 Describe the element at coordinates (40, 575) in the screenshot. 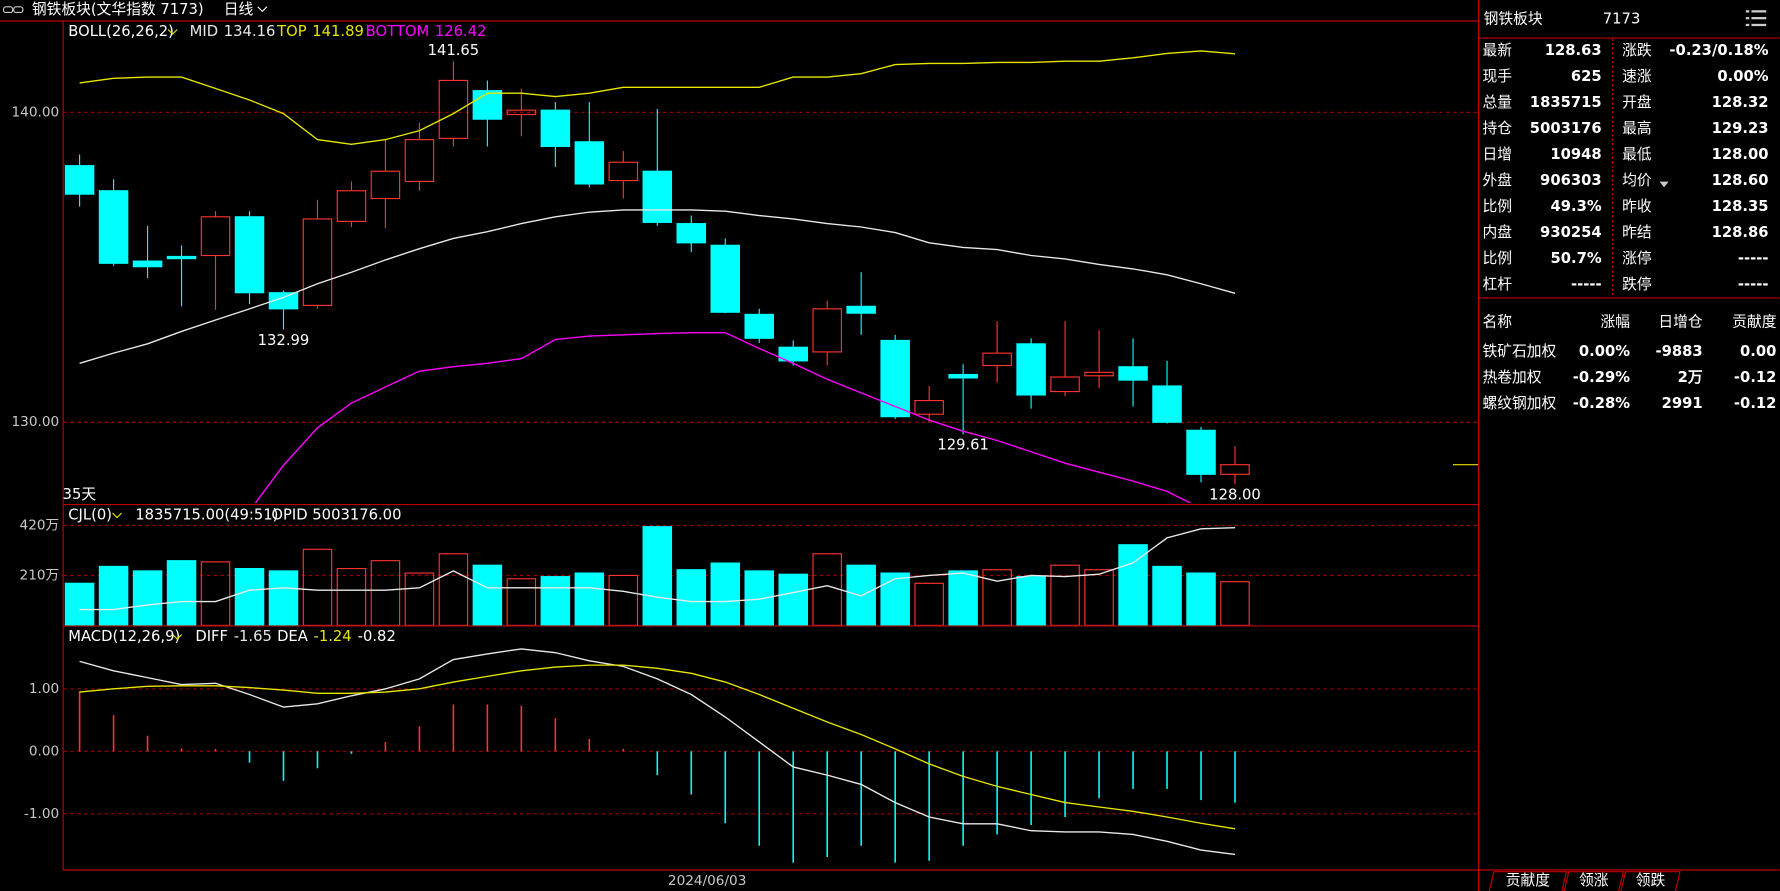

I see `y-tick-label: 210万` at that location.